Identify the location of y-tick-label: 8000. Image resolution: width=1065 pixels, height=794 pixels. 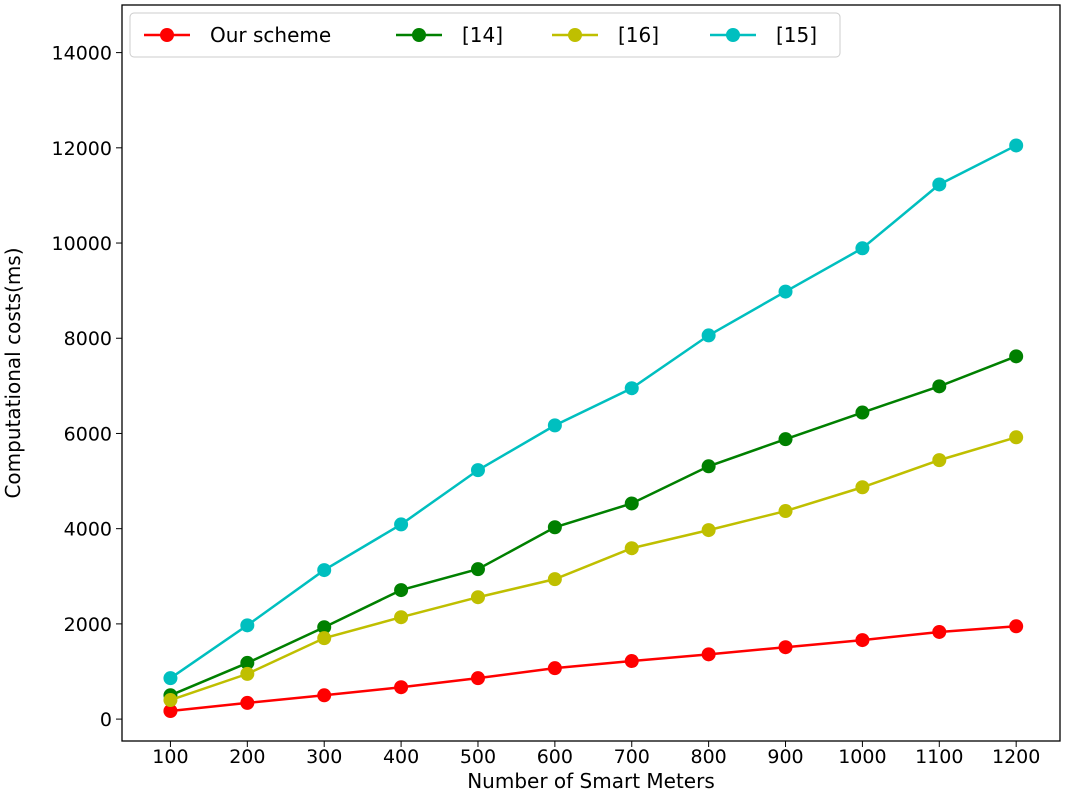
(88, 339).